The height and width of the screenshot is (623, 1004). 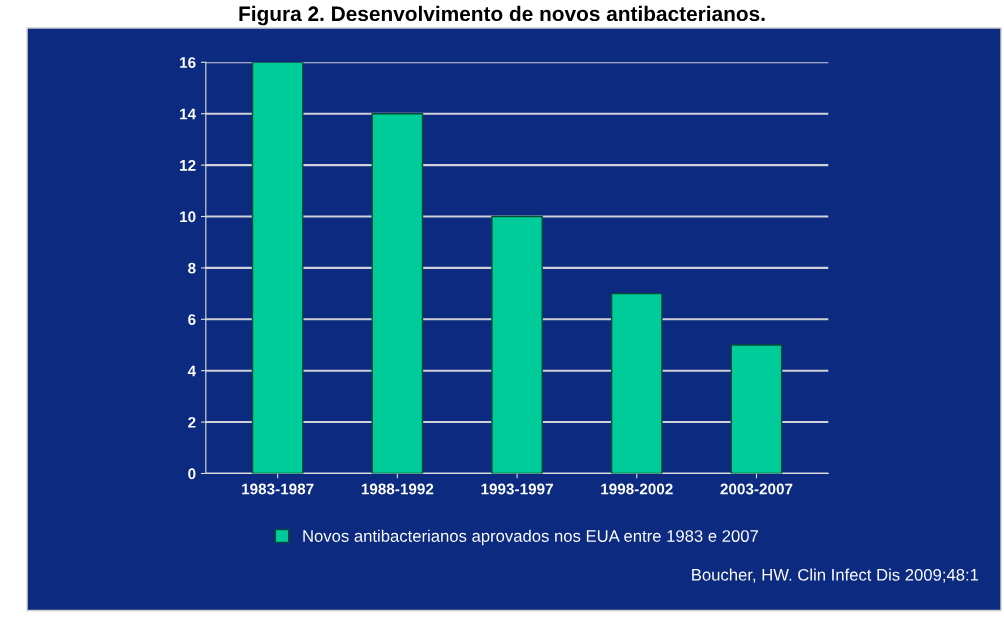 What do you see at coordinates (397, 489) in the screenshot?
I see `x-tick-label: 1988-1992` at bounding box center [397, 489].